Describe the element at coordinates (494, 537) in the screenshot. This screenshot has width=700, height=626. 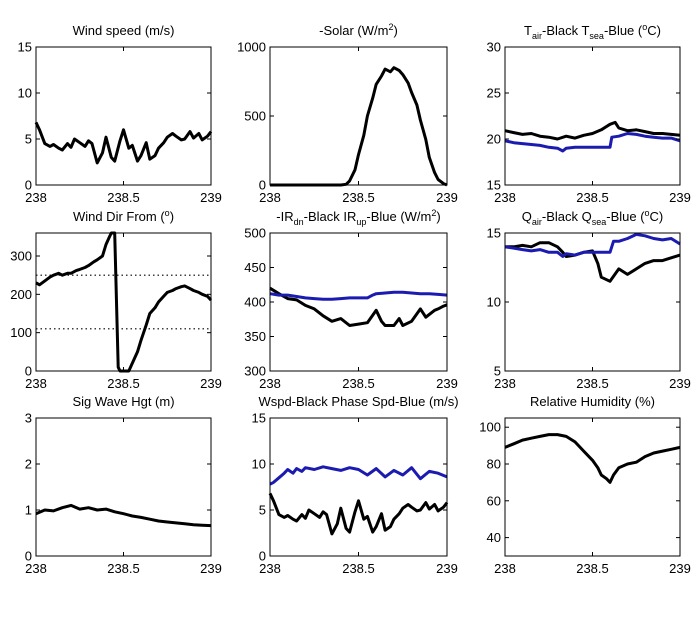
I see `y-tick-label: 40` at that location.